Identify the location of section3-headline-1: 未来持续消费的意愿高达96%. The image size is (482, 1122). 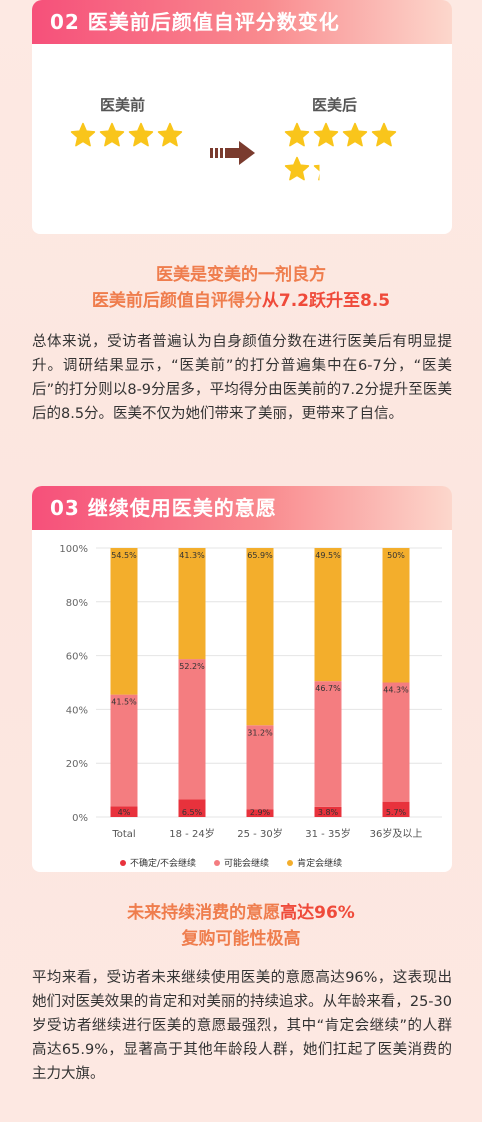
(241, 910).